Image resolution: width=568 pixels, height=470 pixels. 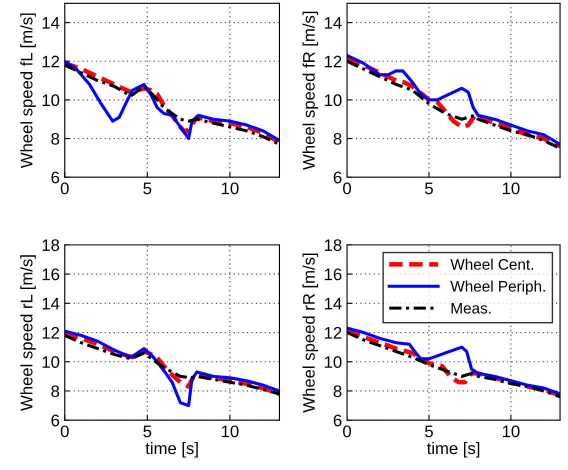 I want to click on legend-label: Wheel Periph., so click(x=497, y=287).